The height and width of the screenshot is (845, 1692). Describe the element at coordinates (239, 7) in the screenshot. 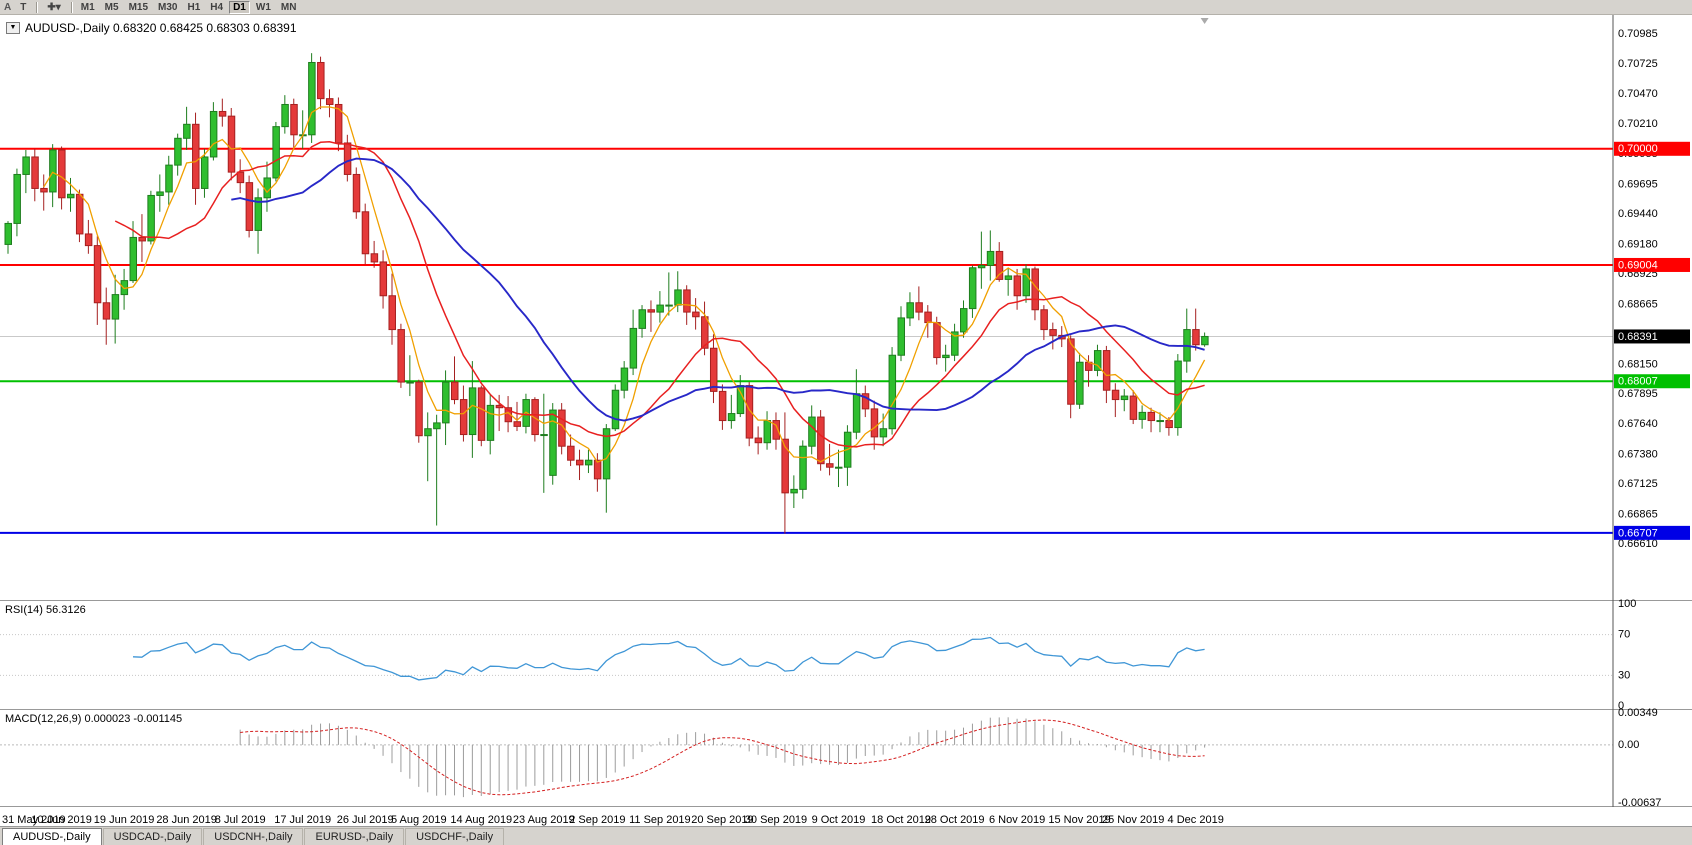

I see `timeframe-button-d1: D1` at that location.